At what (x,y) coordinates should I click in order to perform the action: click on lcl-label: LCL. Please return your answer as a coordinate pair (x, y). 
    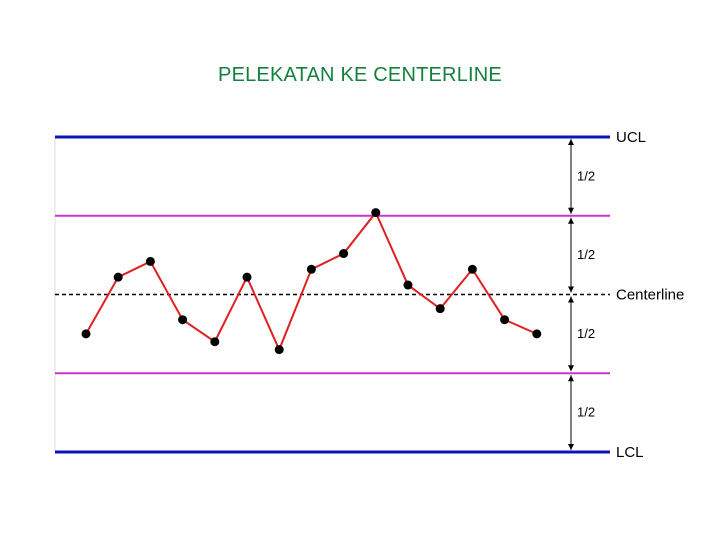
    Looking at the image, I should click on (630, 452).